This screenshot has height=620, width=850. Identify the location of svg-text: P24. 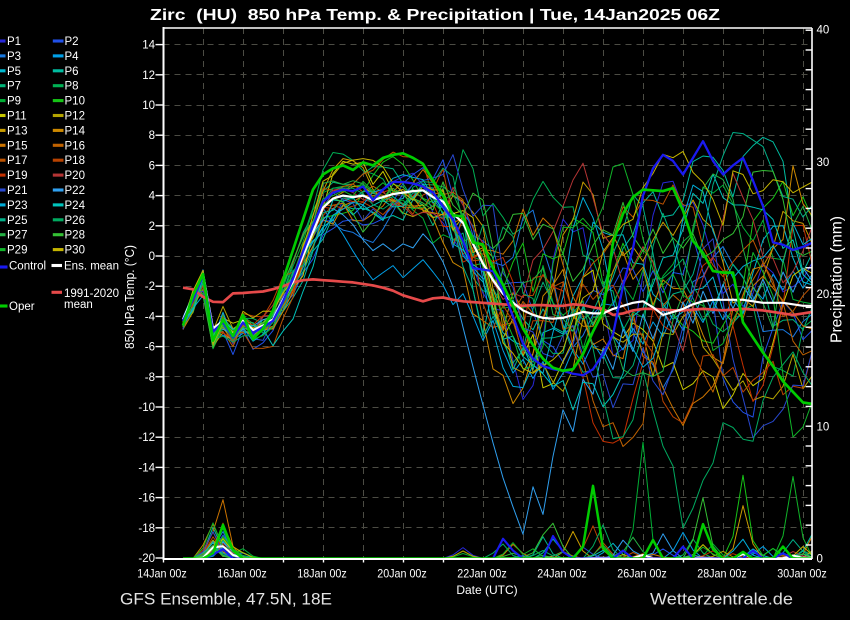
(75, 206).